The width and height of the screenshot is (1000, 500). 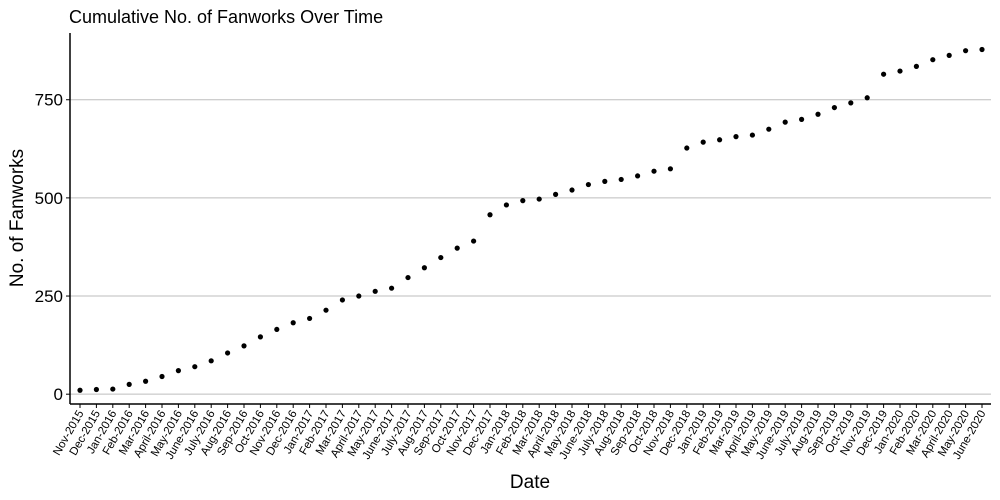 What do you see at coordinates (52, 247) in the screenshot?
I see `y-ticks: 0 250 500 750` at bounding box center [52, 247].